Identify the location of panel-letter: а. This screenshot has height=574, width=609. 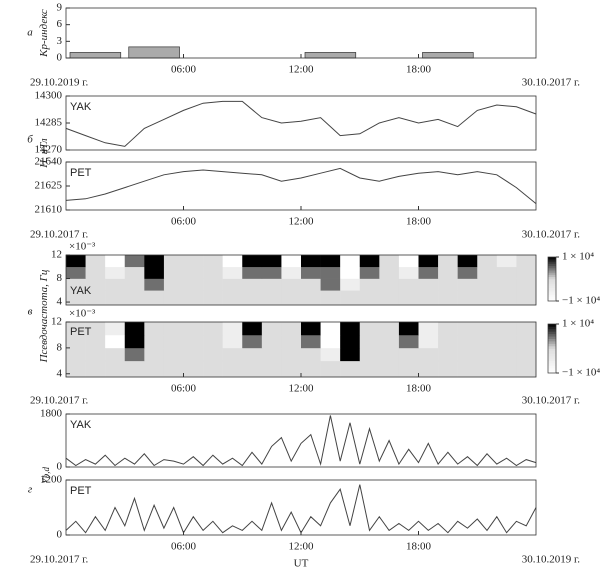
(30, 33).